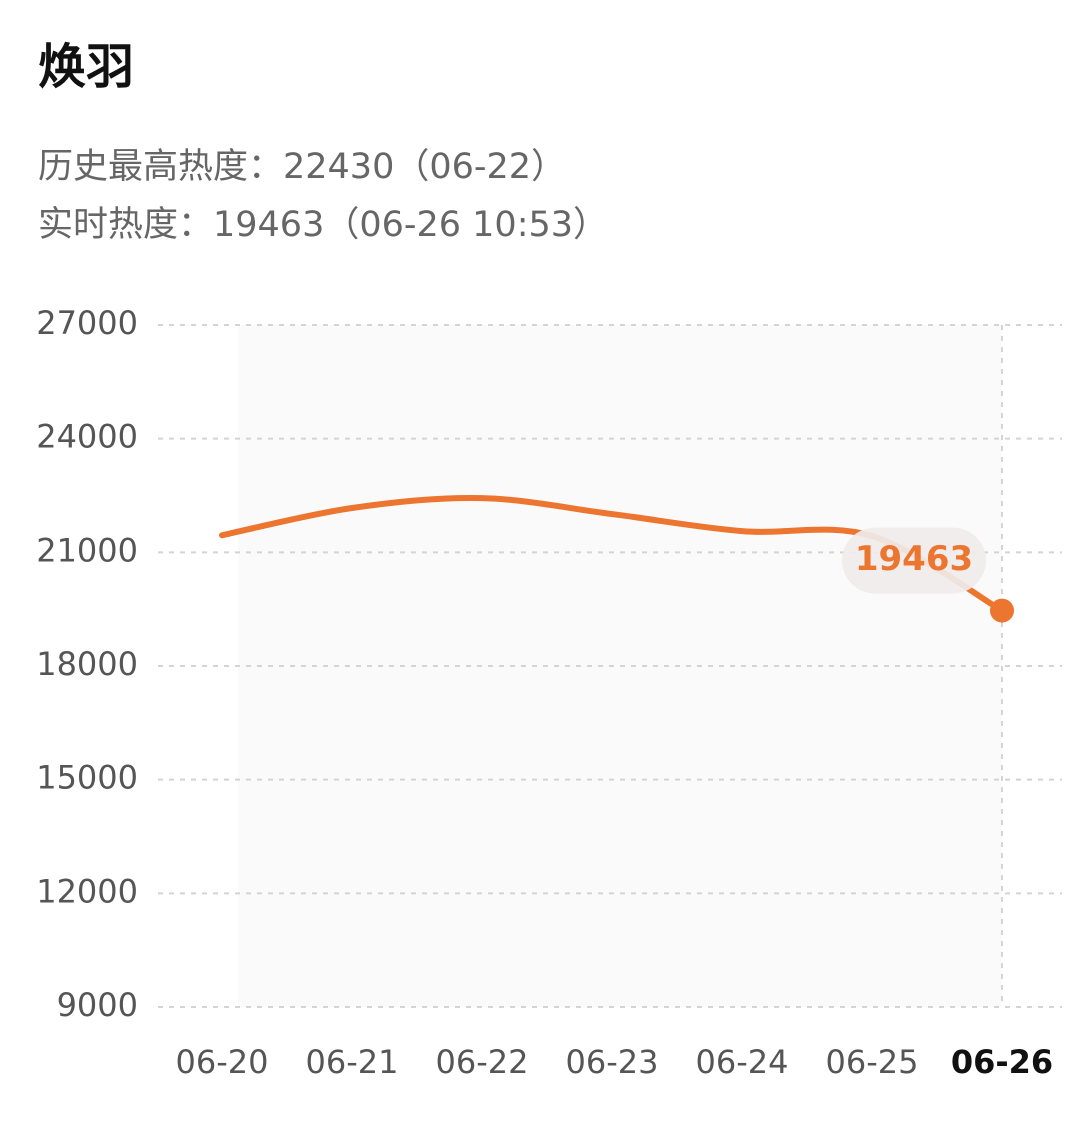 The height and width of the screenshot is (1124, 1080). What do you see at coordinates (87, 550) in the screenshot?
I see `y-tick-label: 21000` at bounding box center [87, 550].